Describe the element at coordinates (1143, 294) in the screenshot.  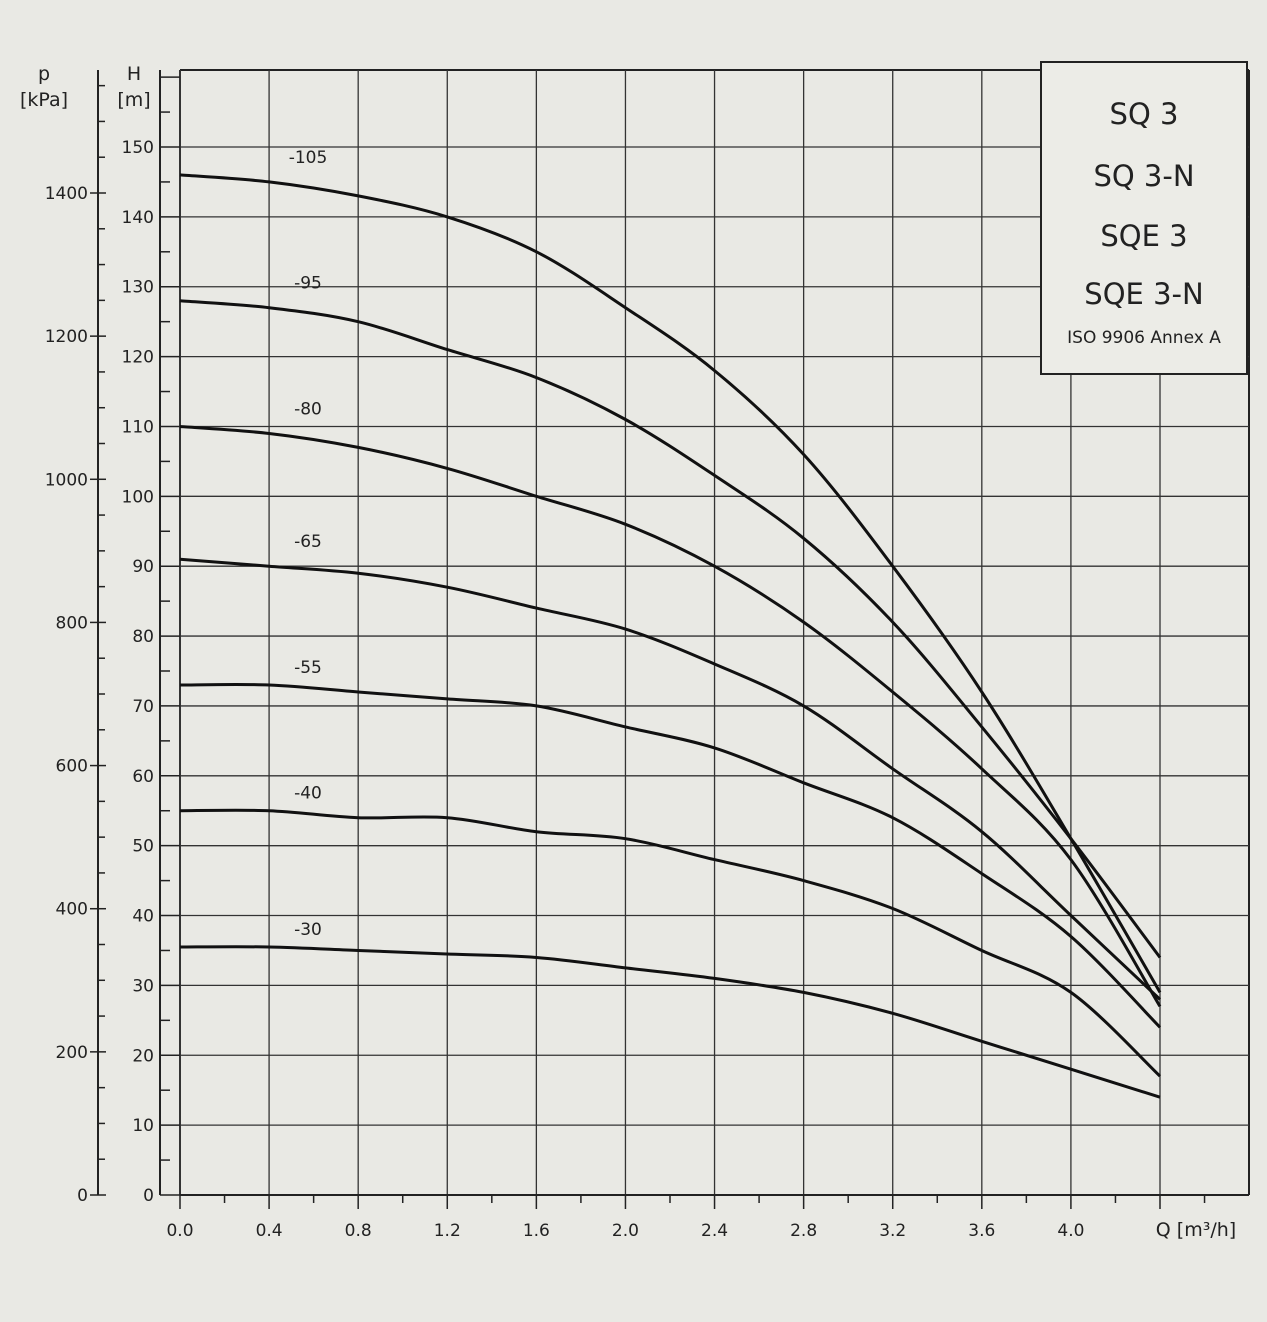
I see `legend-entry: SQE 3-N` at that location.